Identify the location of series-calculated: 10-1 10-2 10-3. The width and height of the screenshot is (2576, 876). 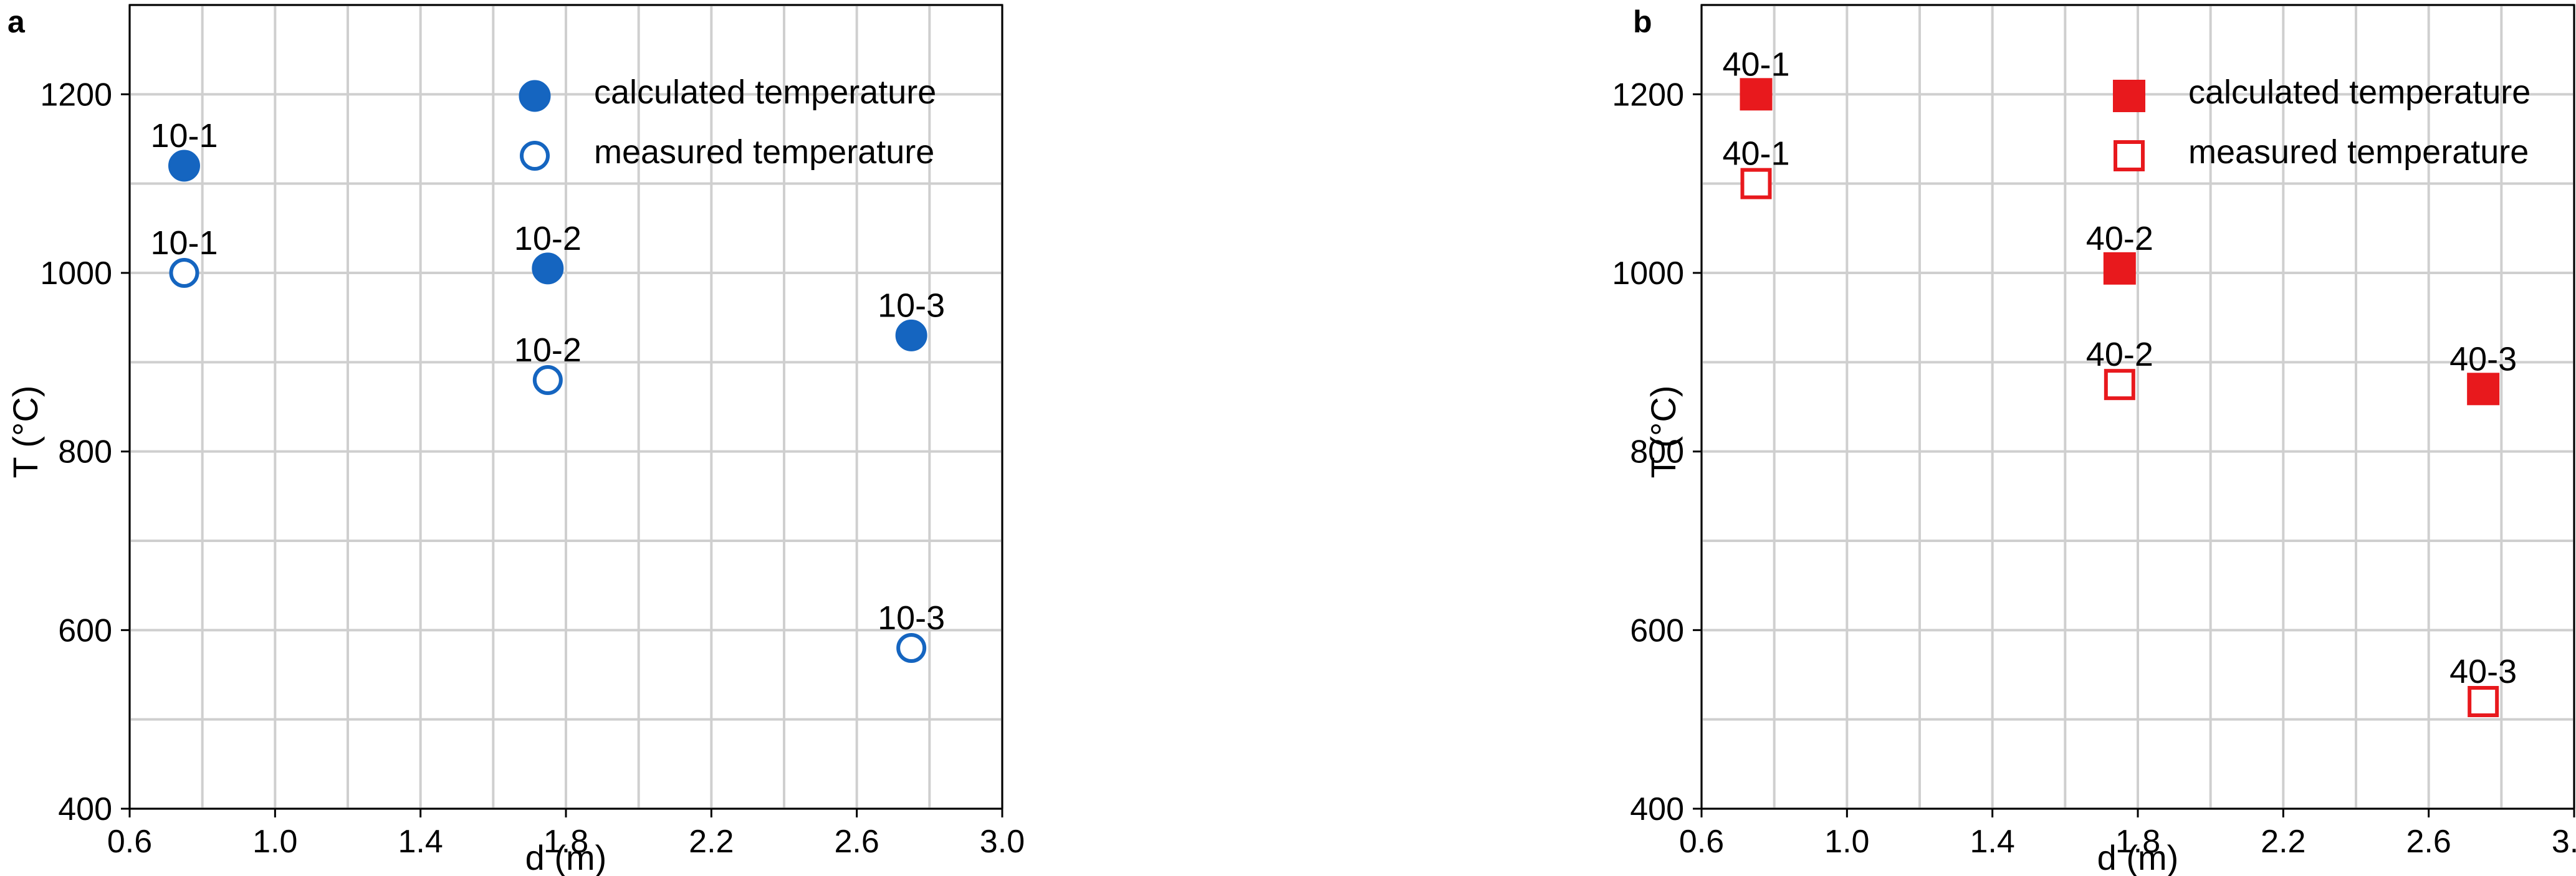
(547, 234).